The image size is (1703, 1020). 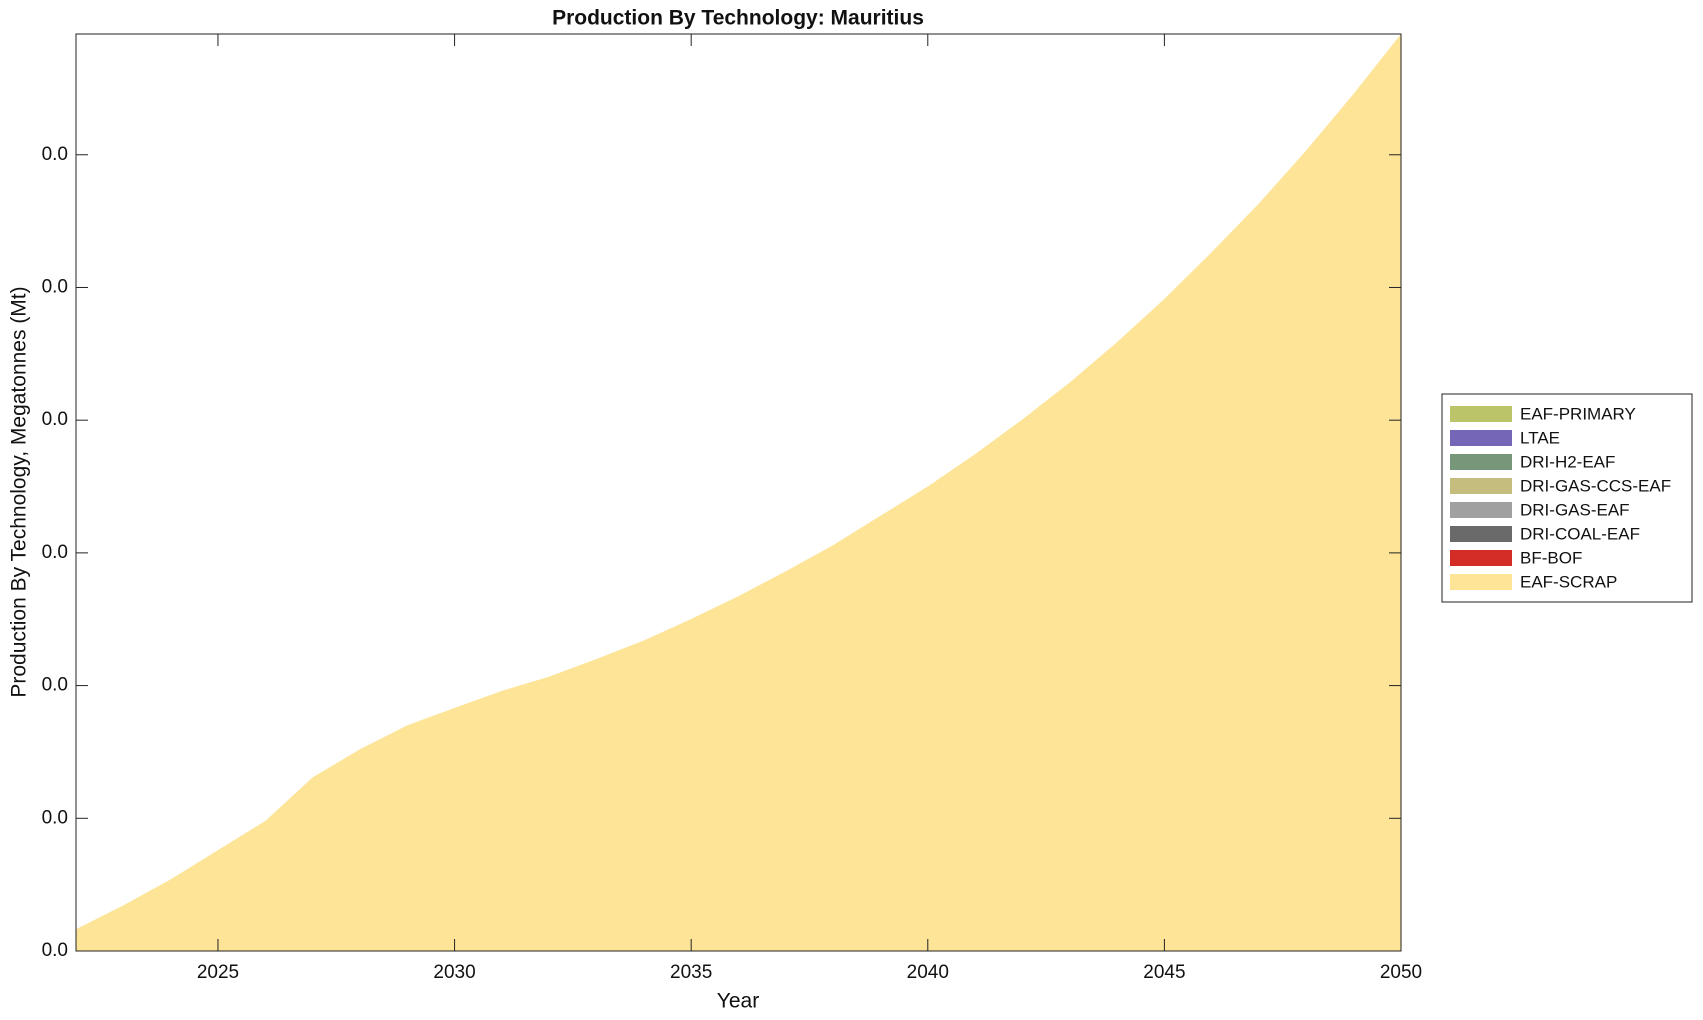 What do you see at coordinates (928, 972) in the screenshot?
I see `x-tick-label: 2040` at bounding box center [928, 972].